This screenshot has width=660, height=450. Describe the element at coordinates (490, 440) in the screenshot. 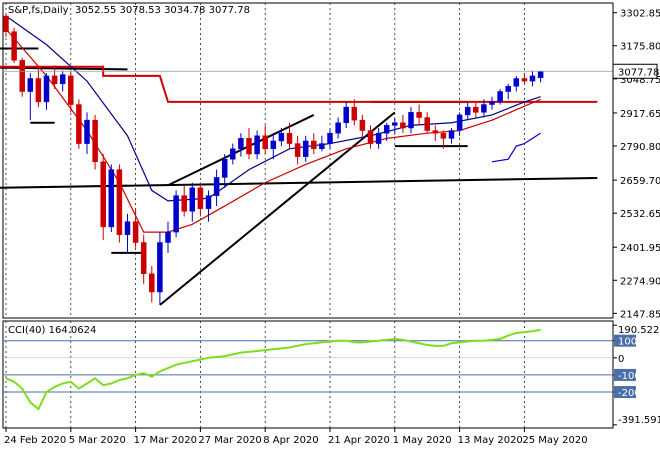

I see `x-tick-label: 13 May 2020` at that location.